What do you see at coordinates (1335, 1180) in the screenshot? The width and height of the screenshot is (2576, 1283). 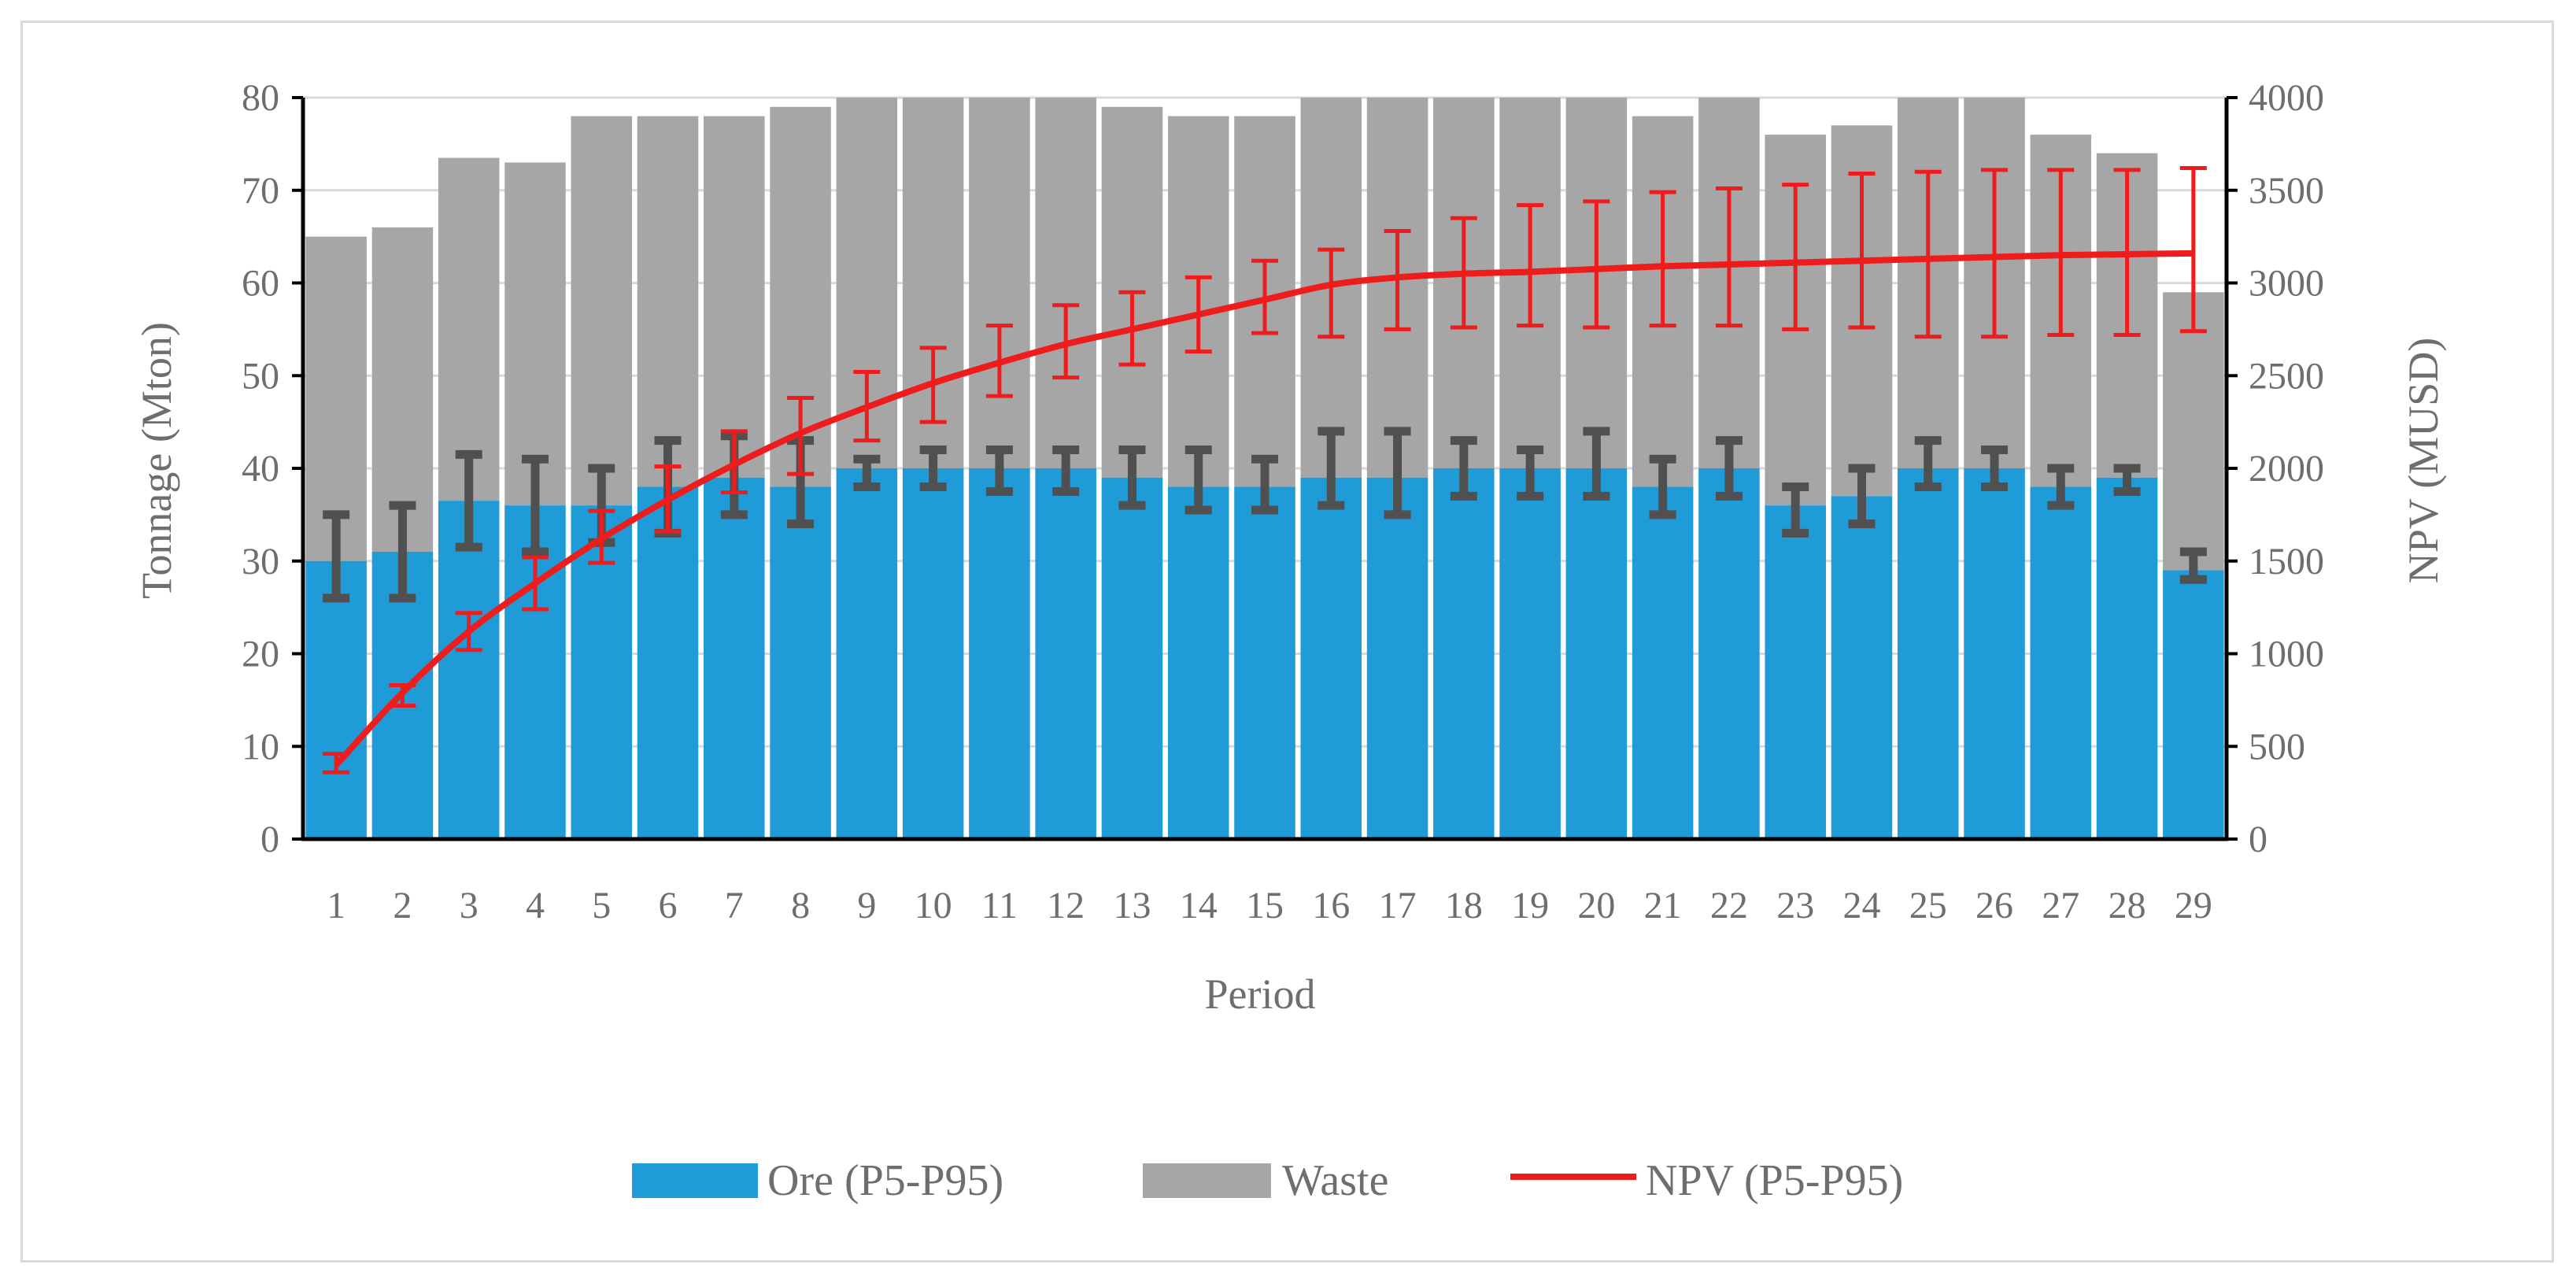 I see `legend-label-waste: Waste` at bounding box center [1335, 1180].